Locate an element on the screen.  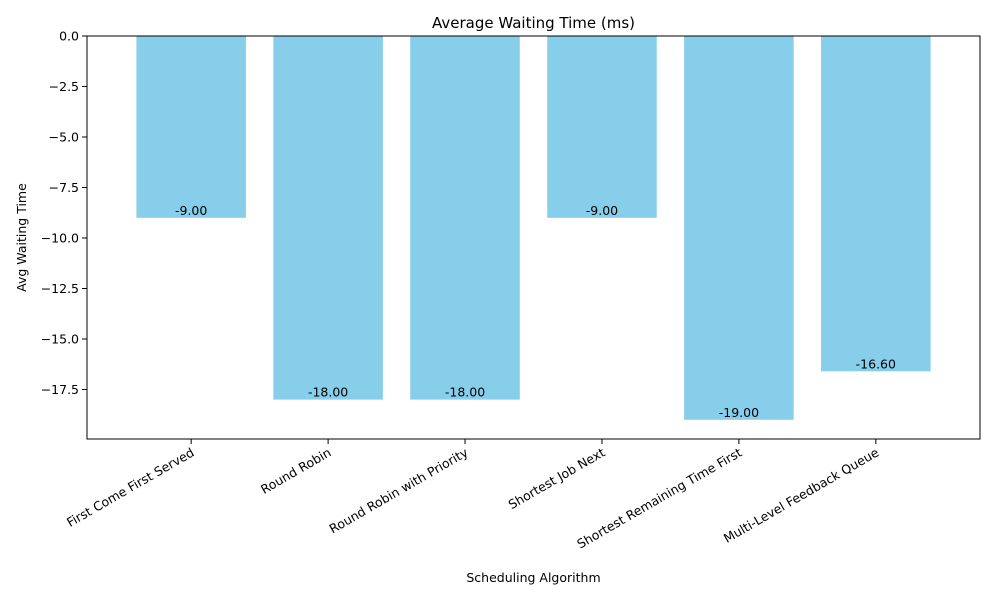
y-tick-label: −2.5 is located at coordinates (64, 86).